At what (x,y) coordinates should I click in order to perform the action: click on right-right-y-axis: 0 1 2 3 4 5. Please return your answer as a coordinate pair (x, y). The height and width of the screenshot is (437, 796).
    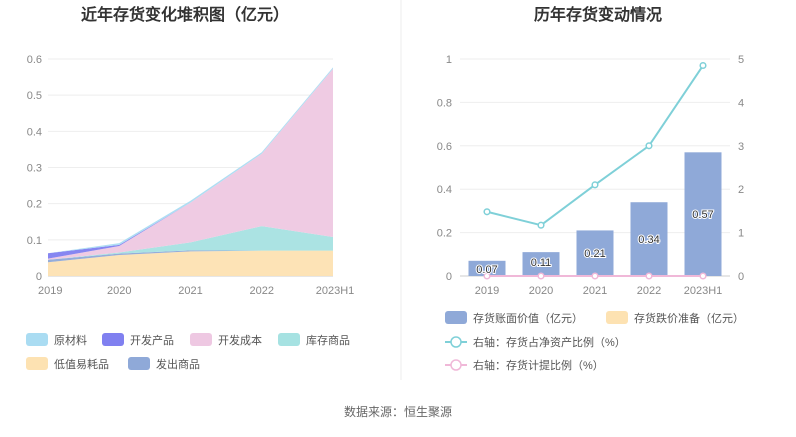
    Looking at the image, I should click on (741, 168).